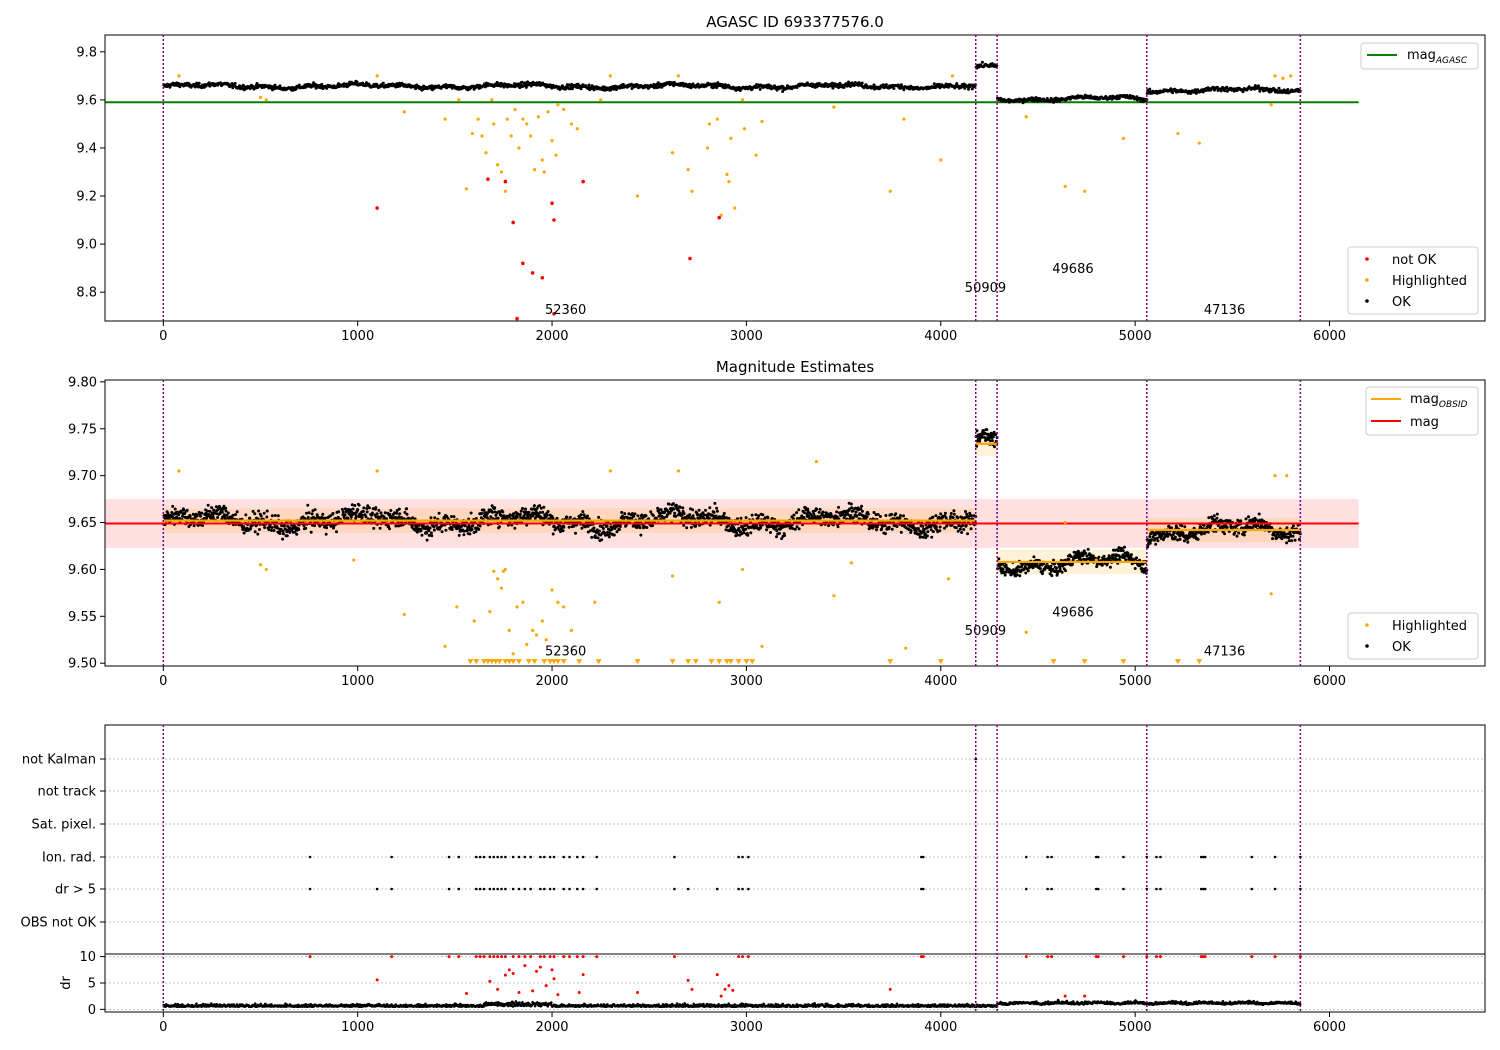 The height and width of the screenshot is (1050, 1500). Describe the element at coordinates (551, 681) in the screenshot. I see `magnitude-xtick-label: 2000` at that location.